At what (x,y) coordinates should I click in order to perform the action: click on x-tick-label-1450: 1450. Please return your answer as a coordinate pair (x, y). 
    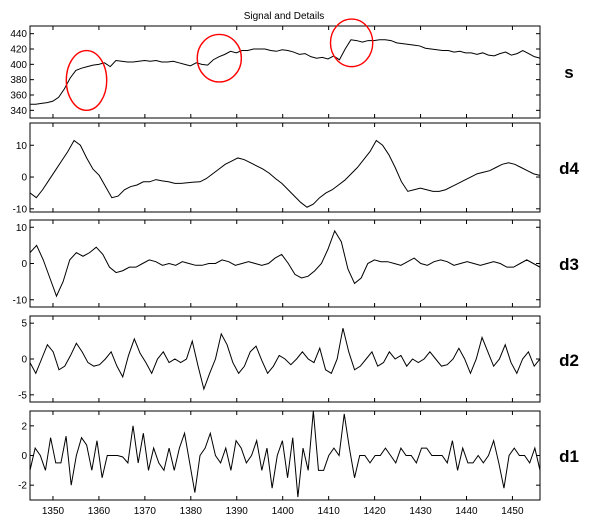
    Looking at the image, I should click on (512, 511).